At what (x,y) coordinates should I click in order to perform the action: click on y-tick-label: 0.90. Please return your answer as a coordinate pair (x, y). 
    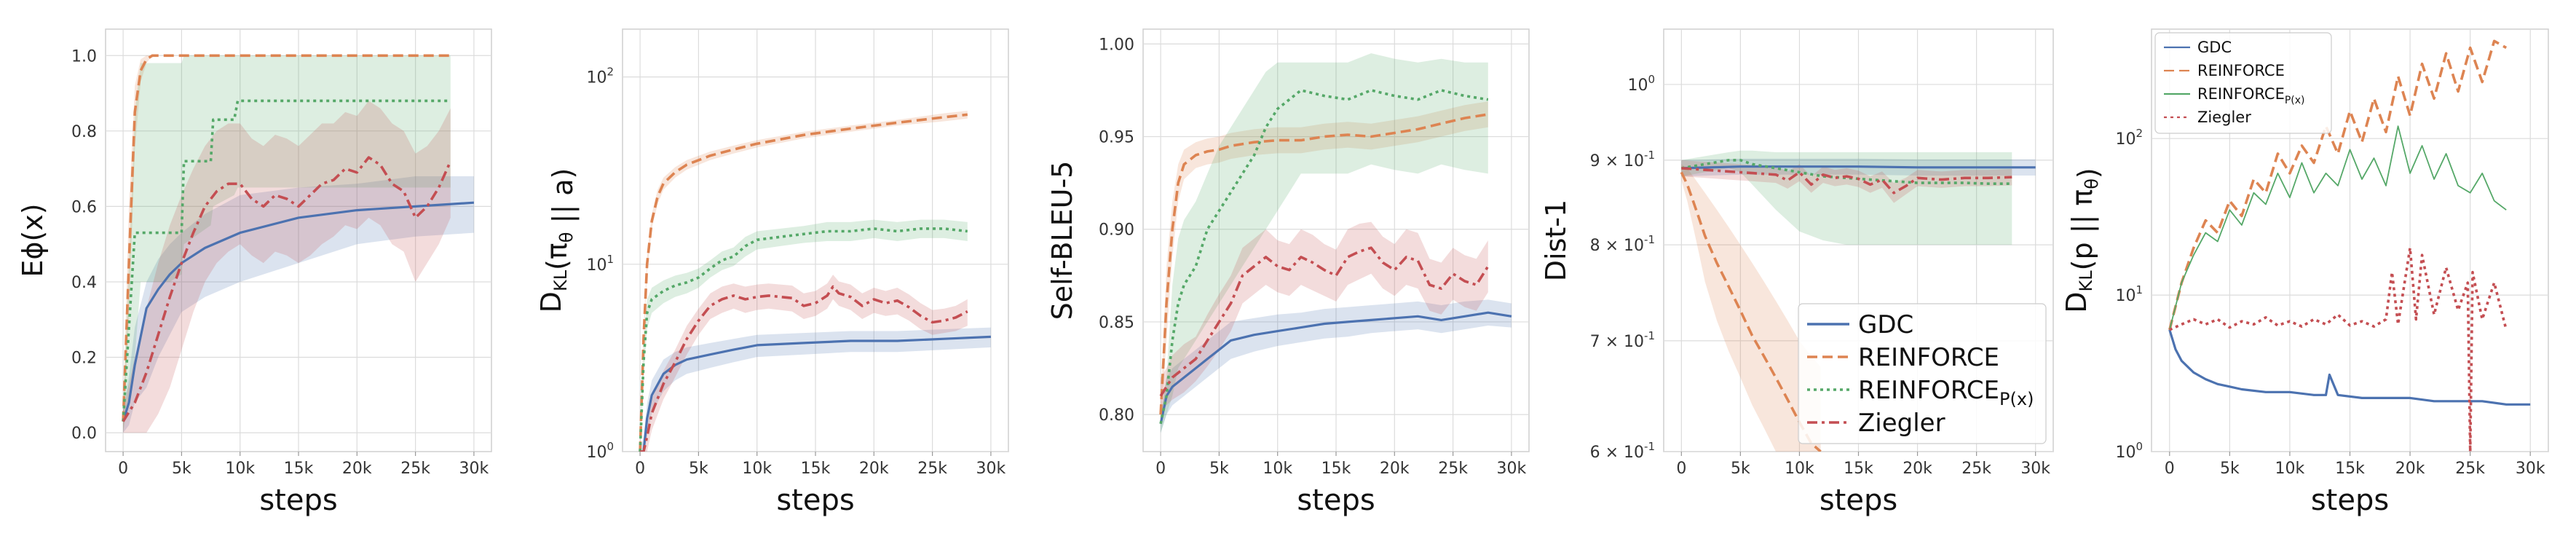
    Looking at the image, I should click on (1116, 230).